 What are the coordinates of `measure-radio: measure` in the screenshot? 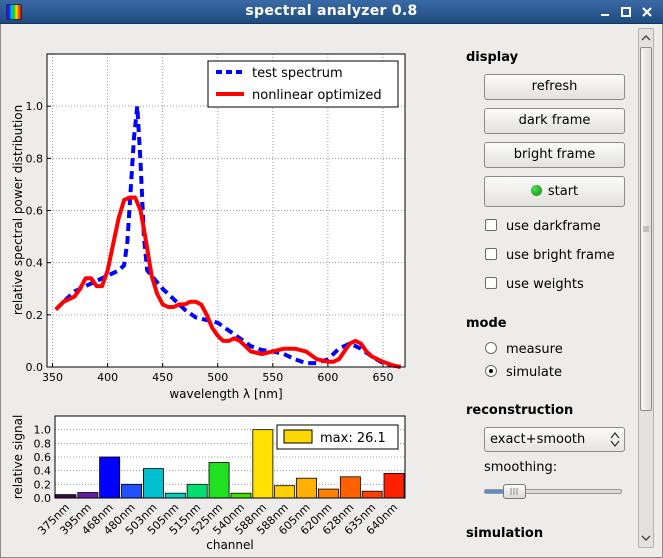 It's located at (524, 350).